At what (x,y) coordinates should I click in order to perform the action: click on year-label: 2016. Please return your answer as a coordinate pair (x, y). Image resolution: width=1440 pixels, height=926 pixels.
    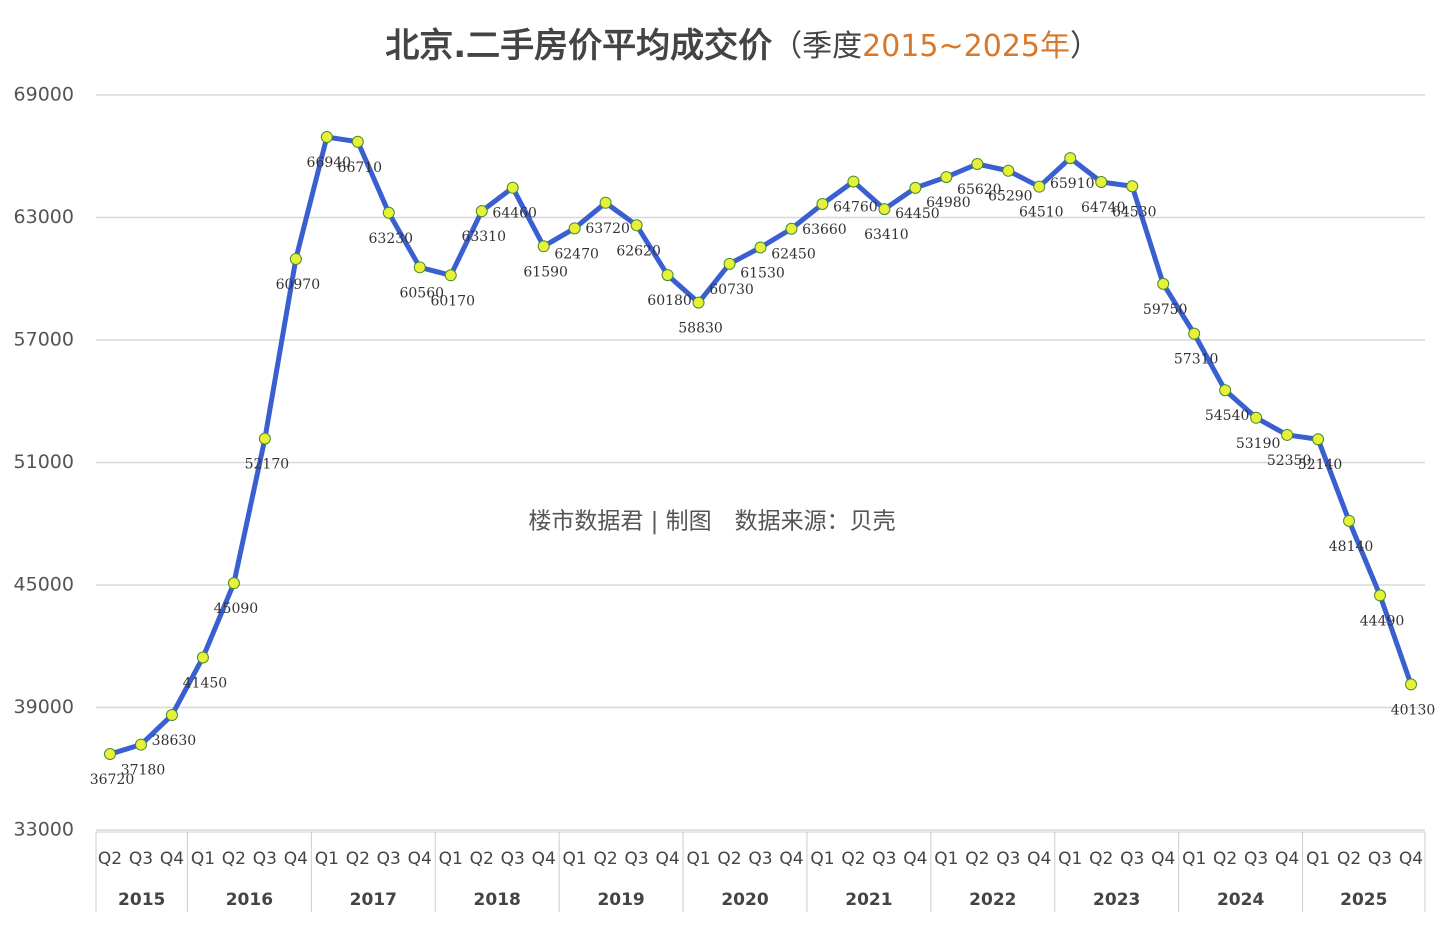
    Looking at the image, I should click on (249, 900).